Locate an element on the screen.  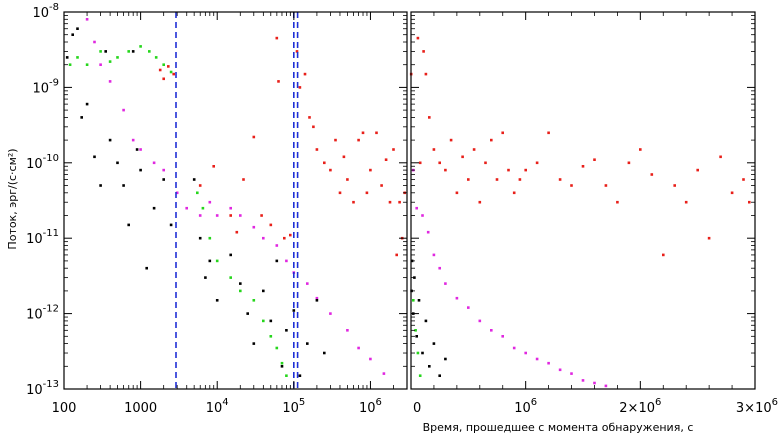
y-tick-label-5: 10-13 is located at coordinates (42, 388).